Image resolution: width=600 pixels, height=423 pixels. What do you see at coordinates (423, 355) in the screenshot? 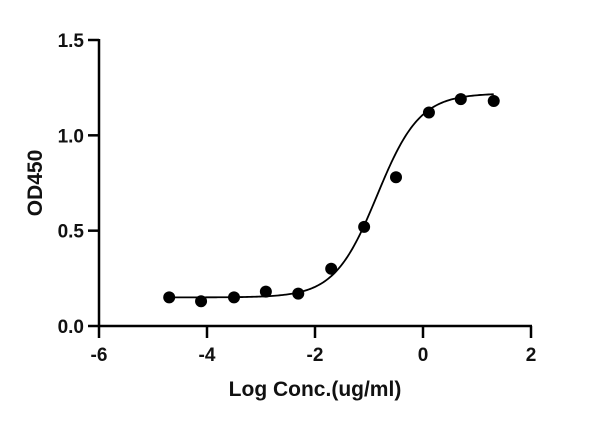
I see `x-tick-label: 0` at bounding box center [423, 355].